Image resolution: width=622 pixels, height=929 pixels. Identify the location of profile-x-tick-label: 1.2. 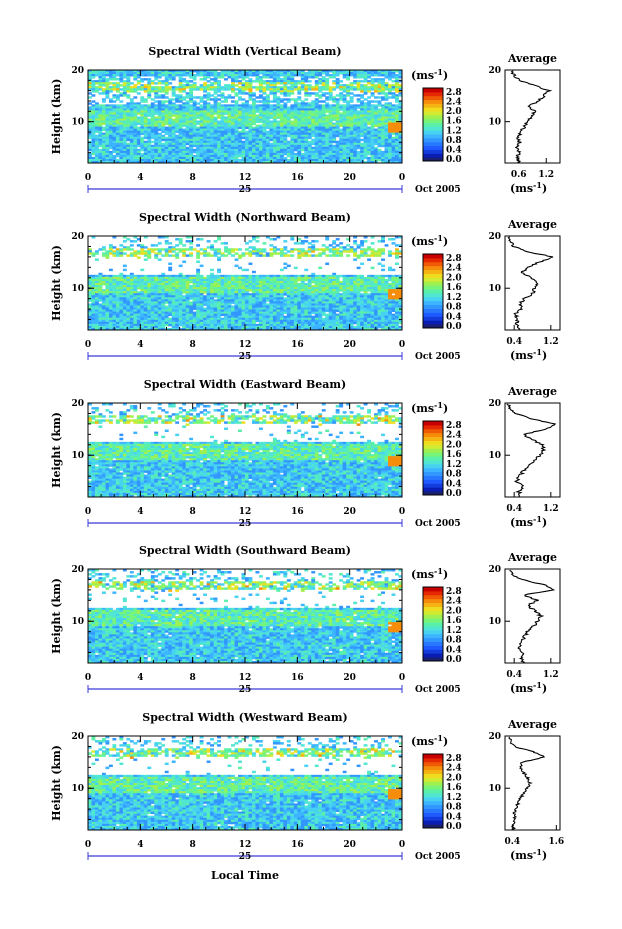
(551, 675).